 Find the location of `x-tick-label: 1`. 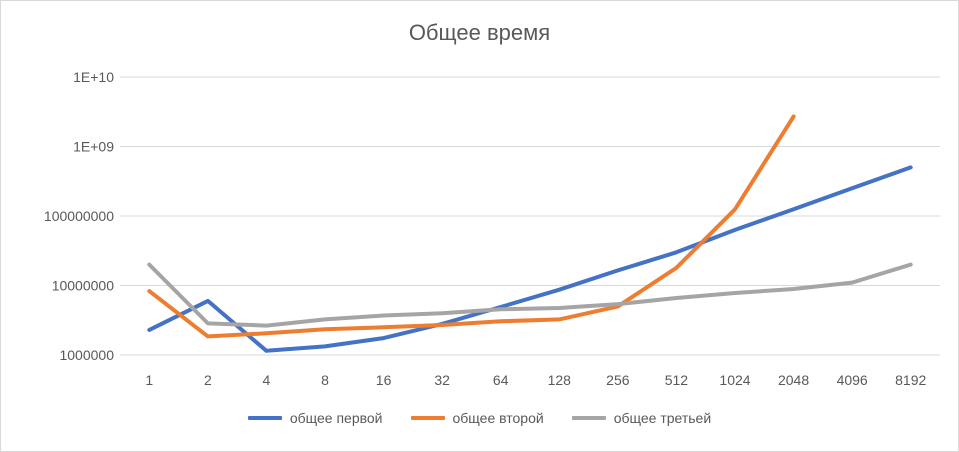

x-tick-label: 1 is located at coordinates (149, 380).